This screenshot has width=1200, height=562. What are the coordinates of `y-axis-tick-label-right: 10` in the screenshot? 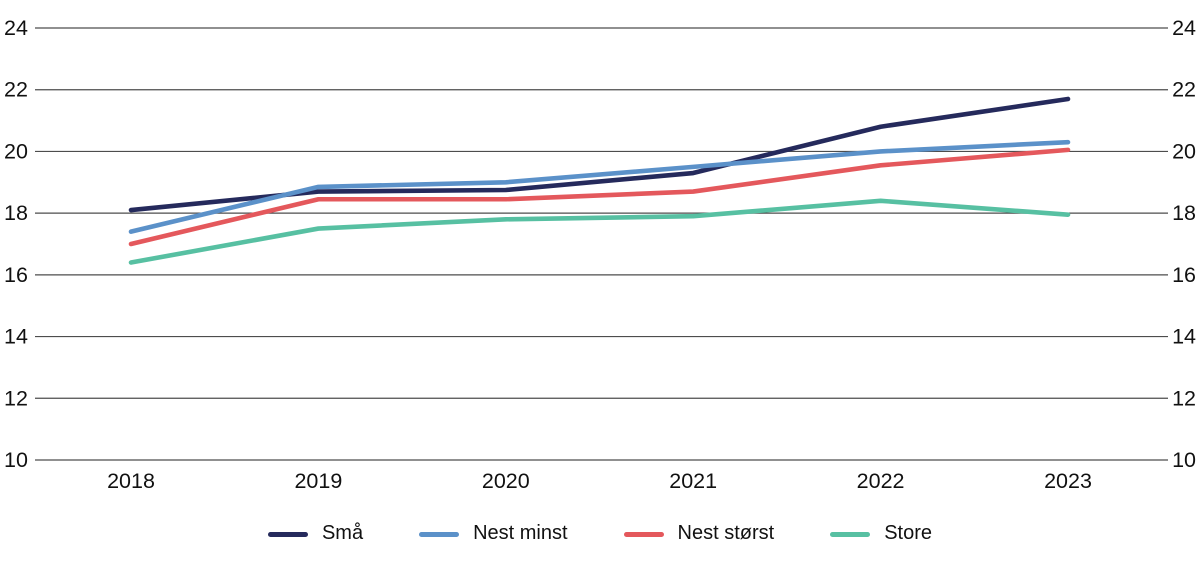 It's located at (1184, 460).